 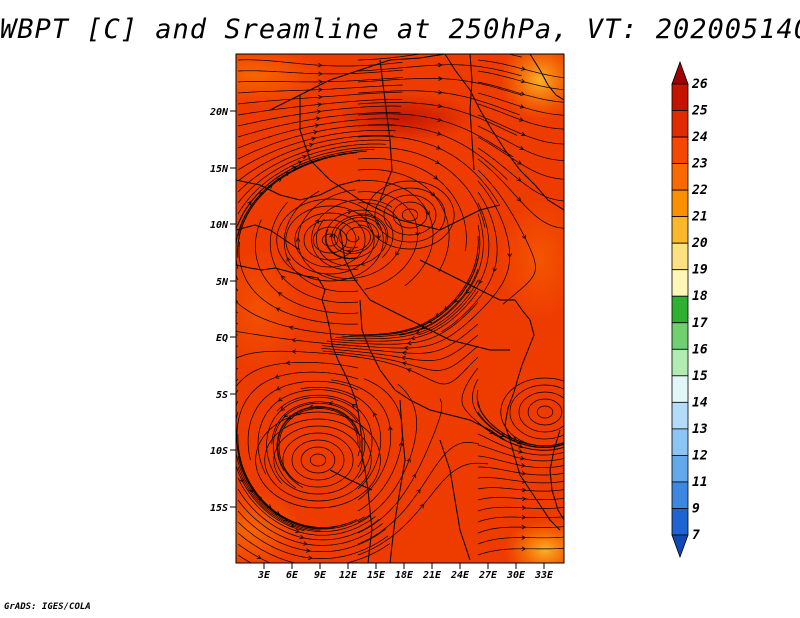 I want to click on lon-label-24e: 24E, so click(x=460, y=572).